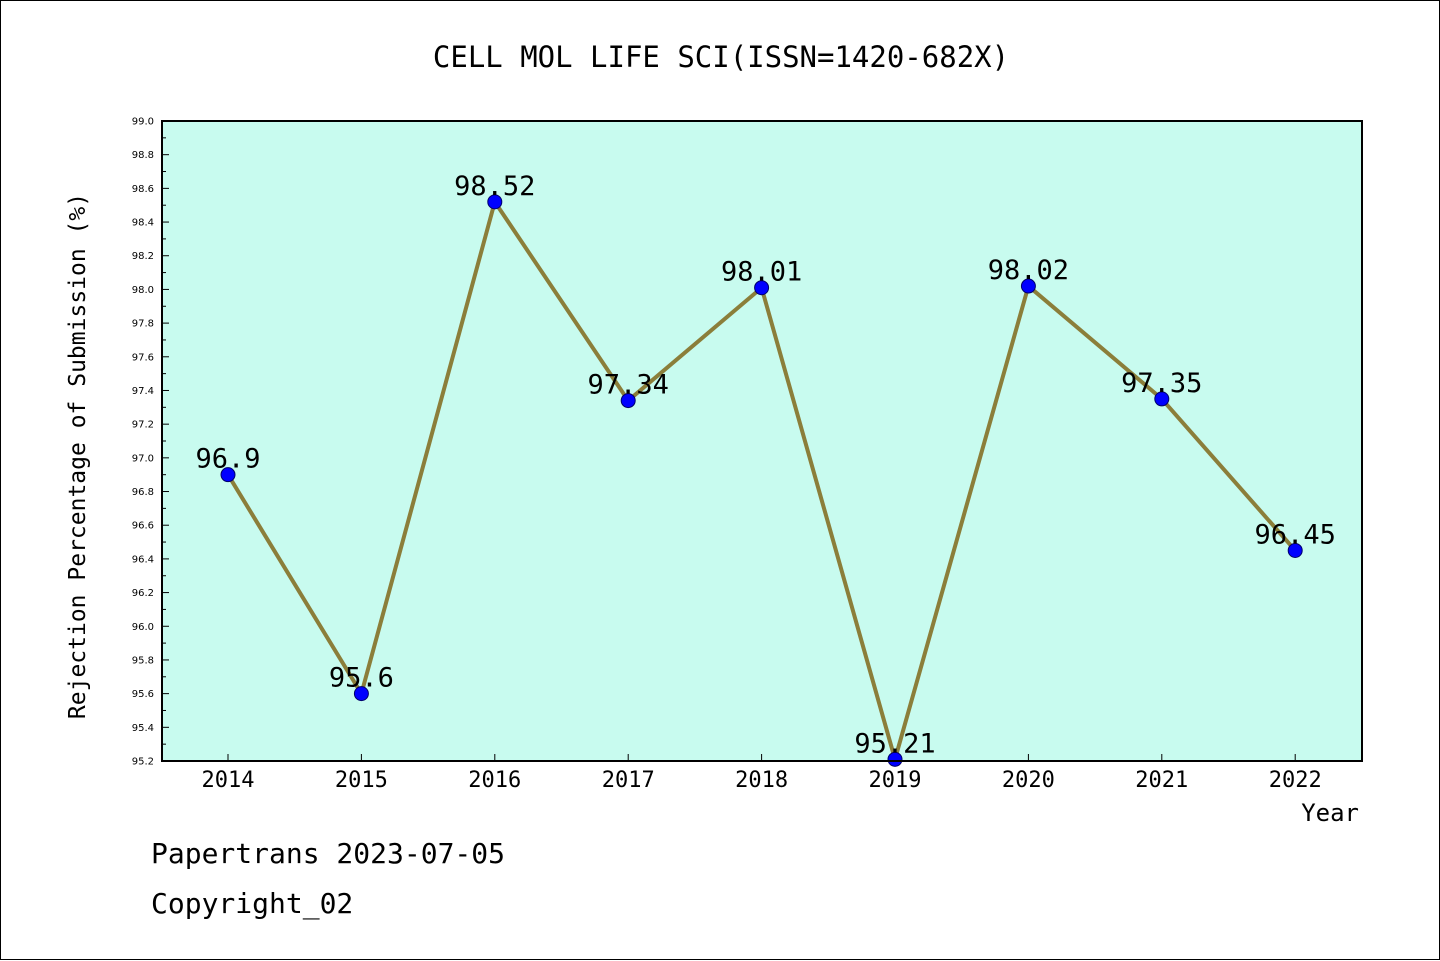  I want to click on y-tick-label: 97.6, so click(143, 357).